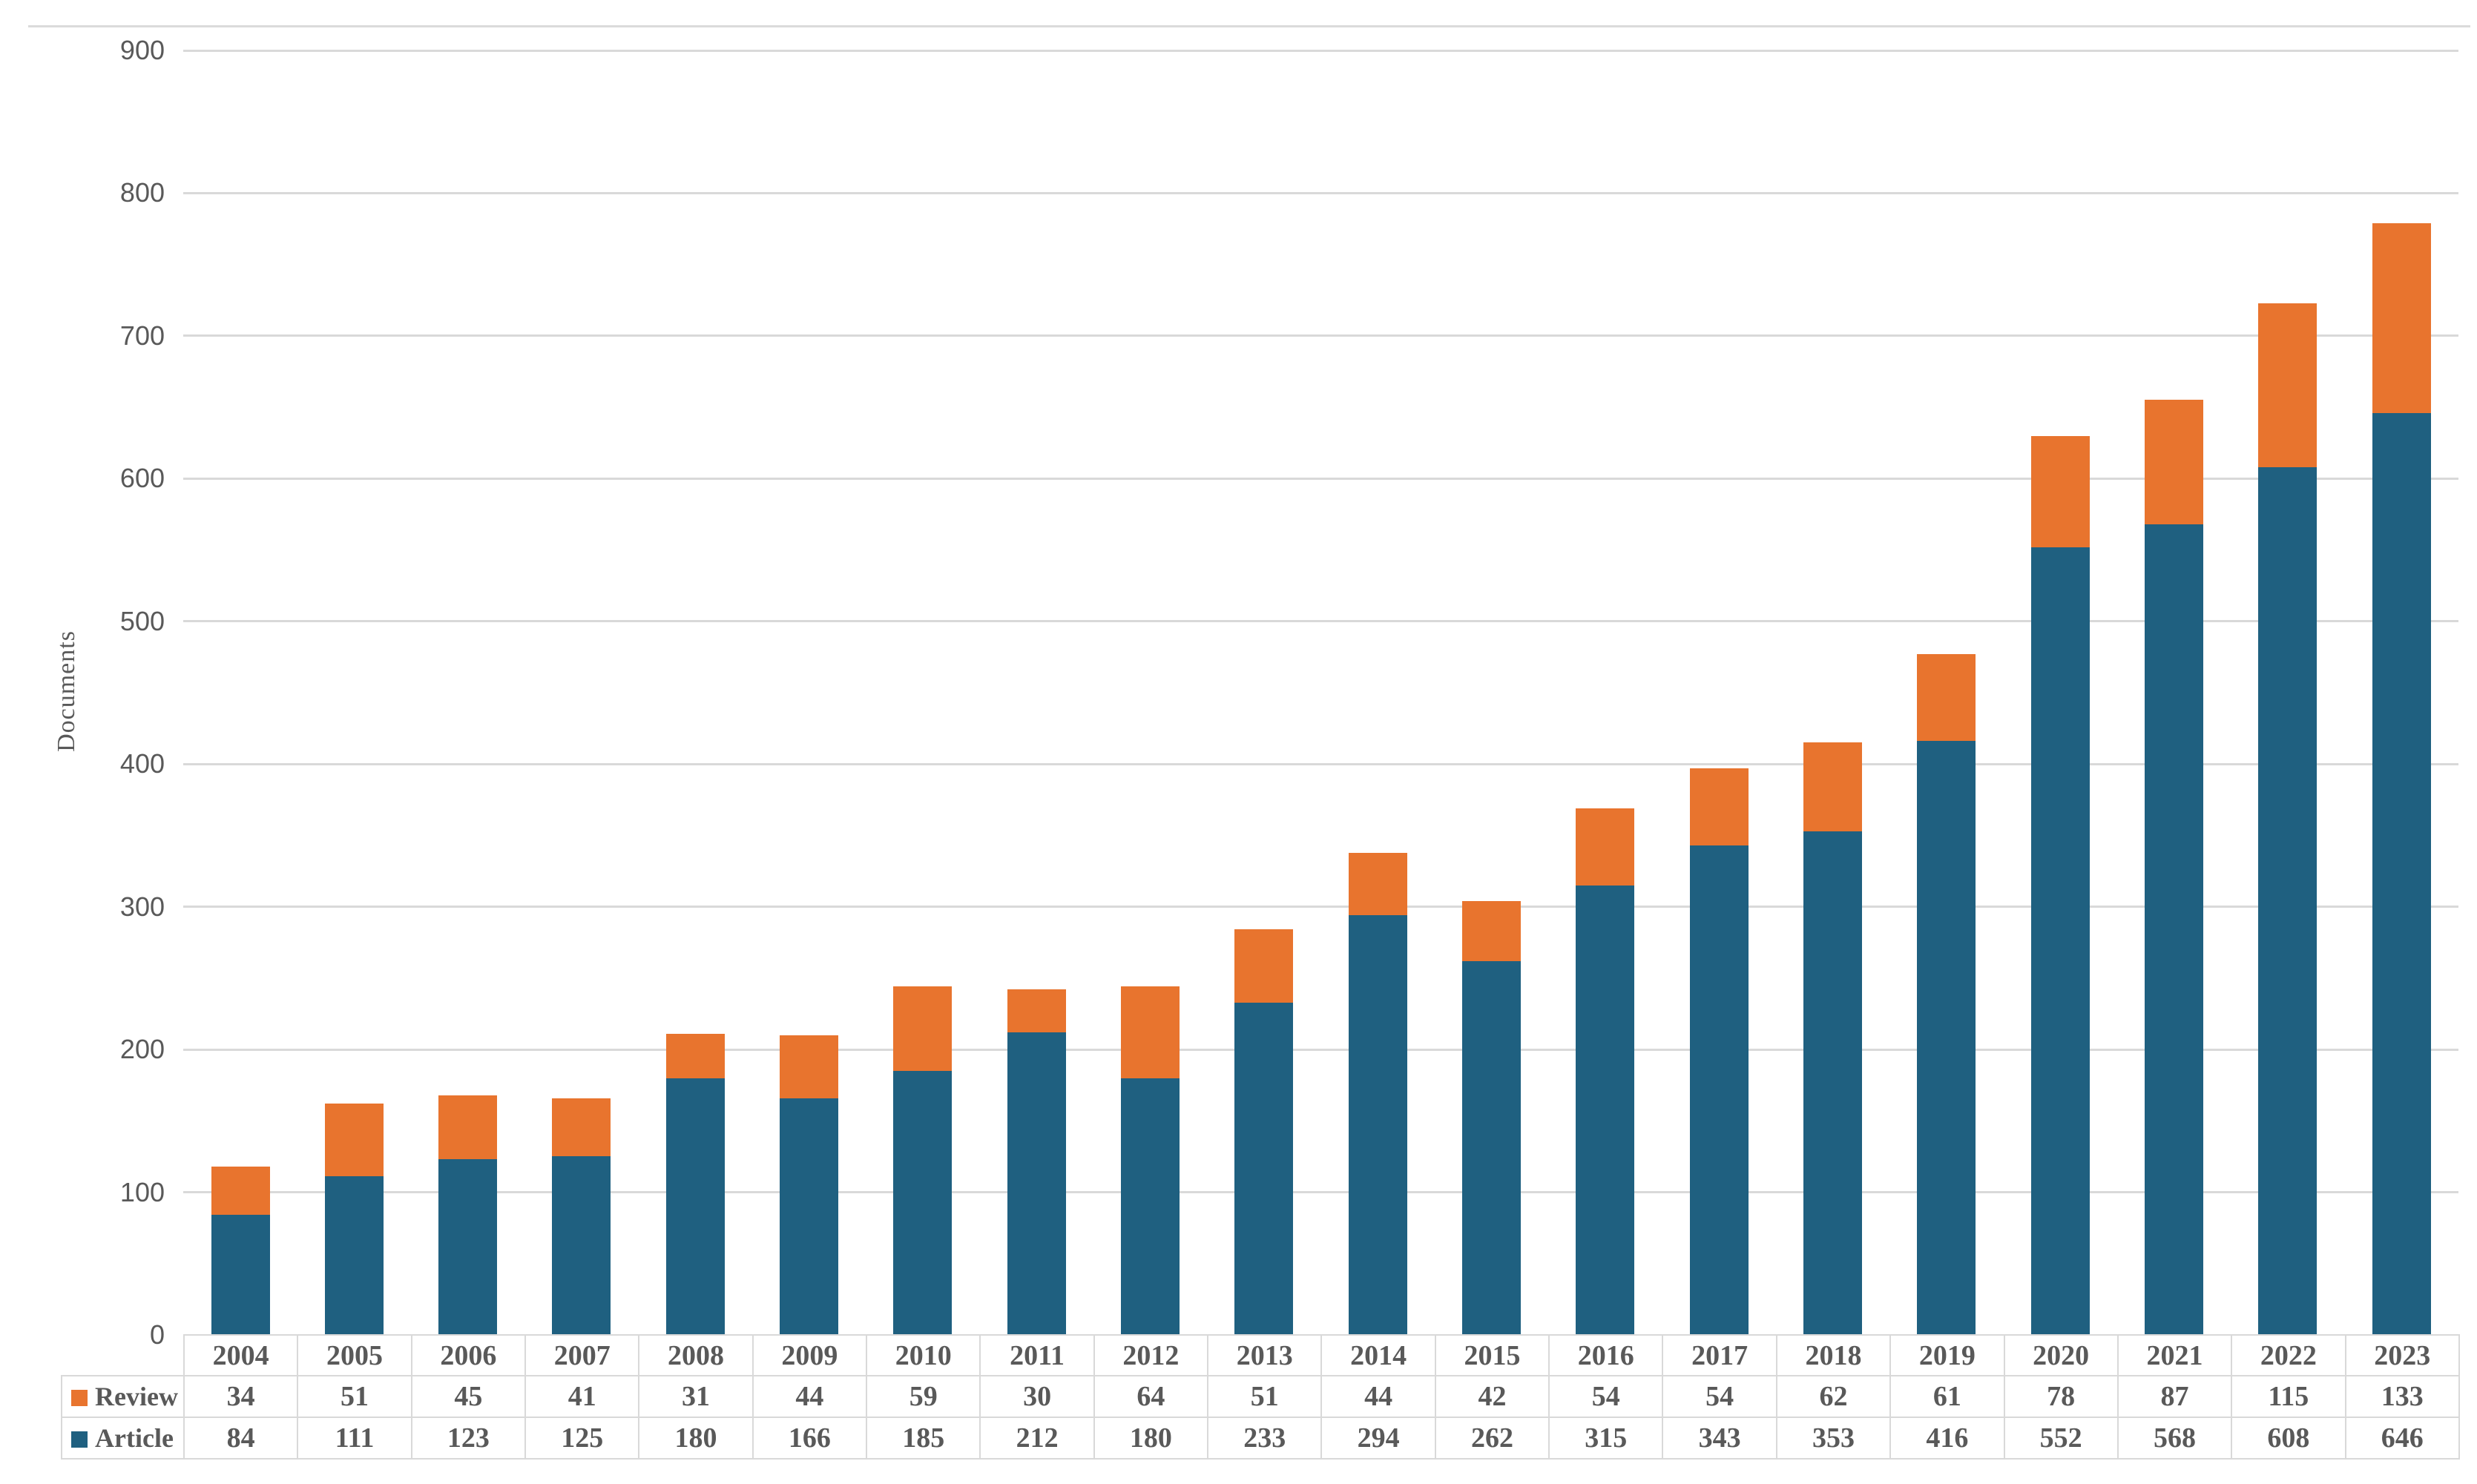  I want to click on bar-review-2010, so click(923, 1028).